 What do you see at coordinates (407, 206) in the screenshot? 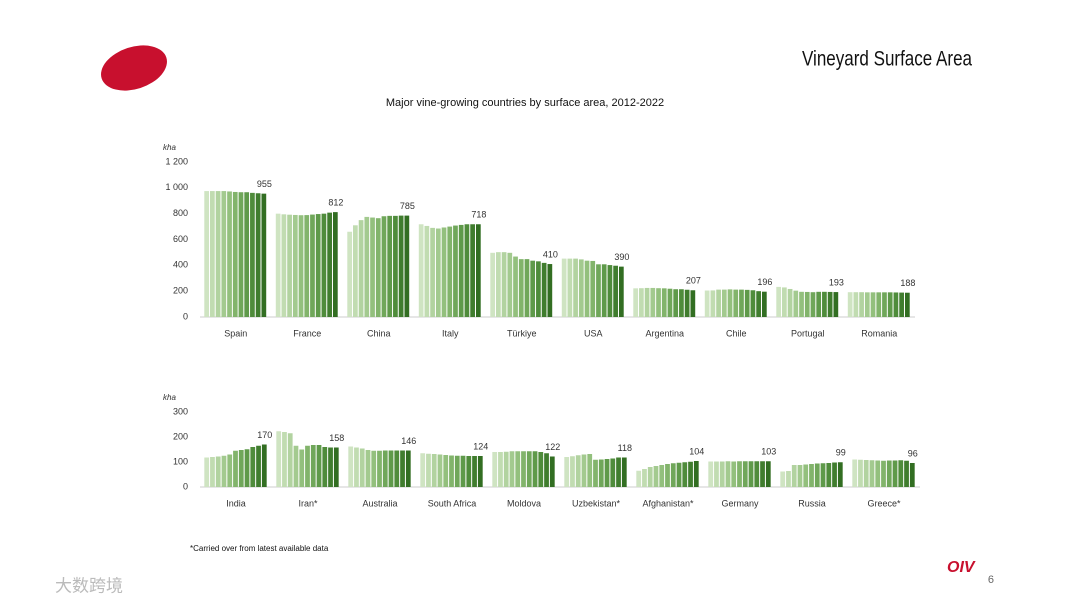
I see `data-label: 785` at bounding box center [407, 206].